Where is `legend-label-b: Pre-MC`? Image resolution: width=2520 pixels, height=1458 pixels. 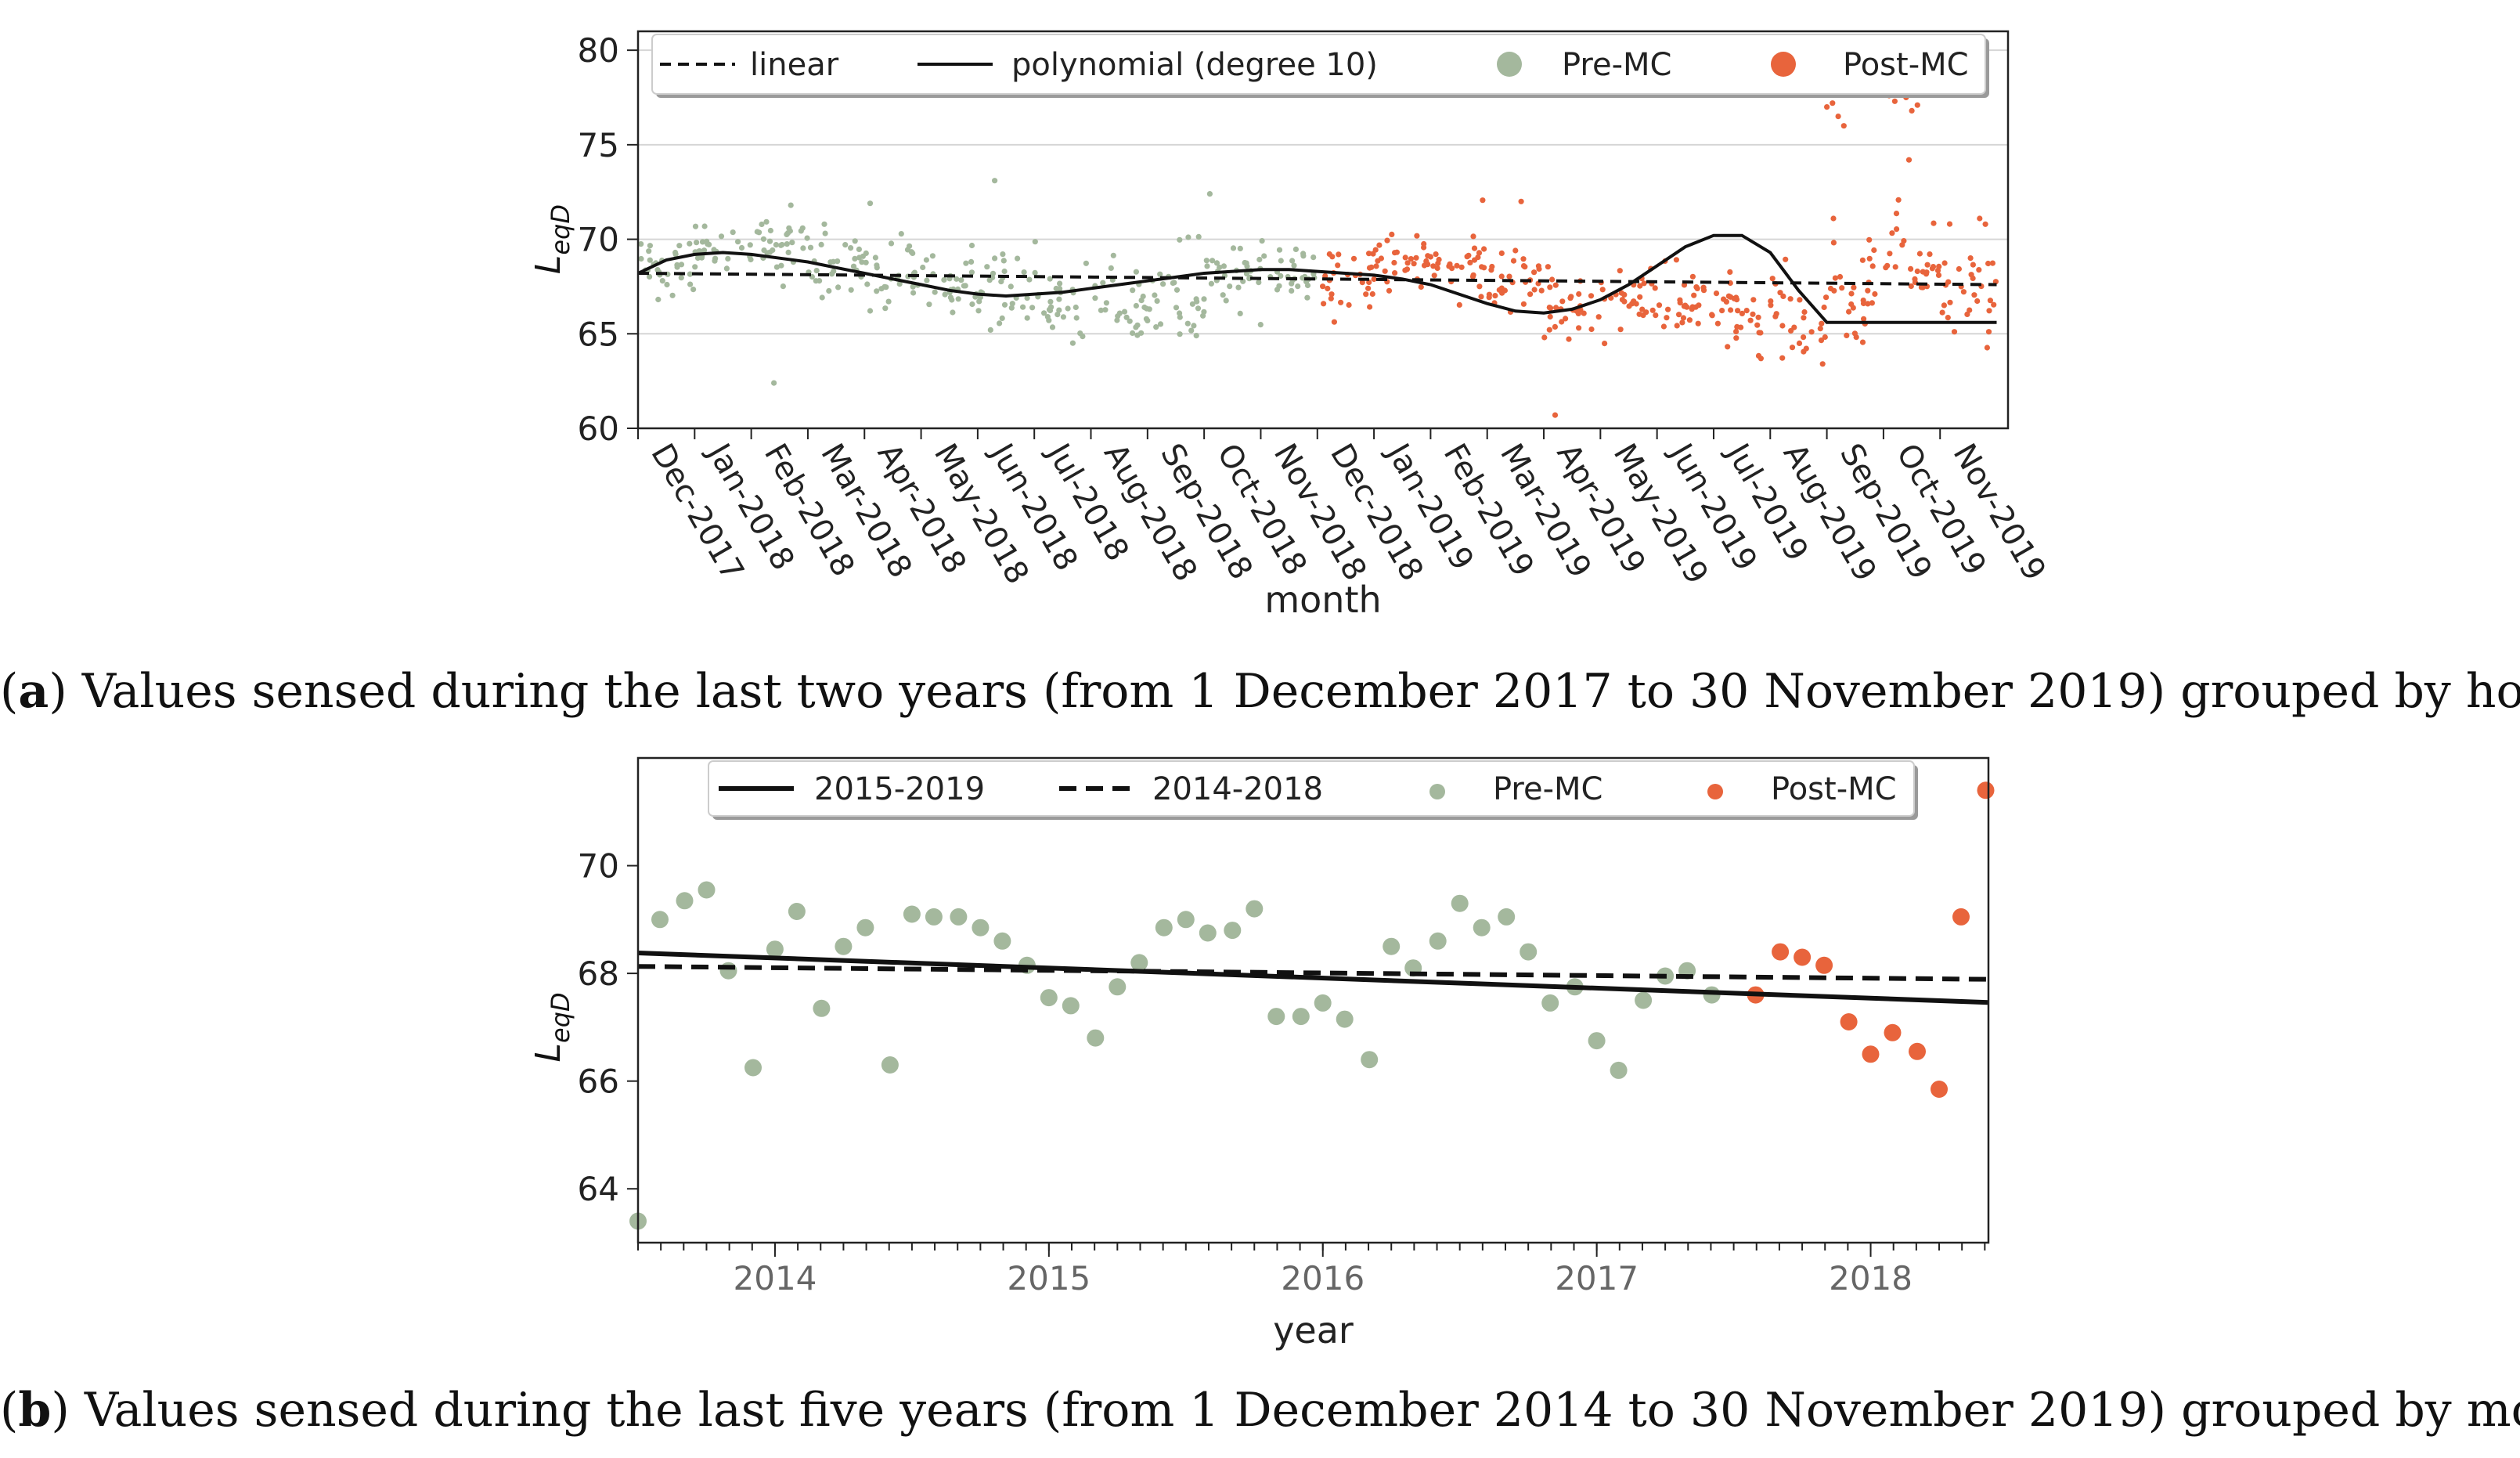 legend-label-b: Pre-MC is located at coordinates (1547, 789).